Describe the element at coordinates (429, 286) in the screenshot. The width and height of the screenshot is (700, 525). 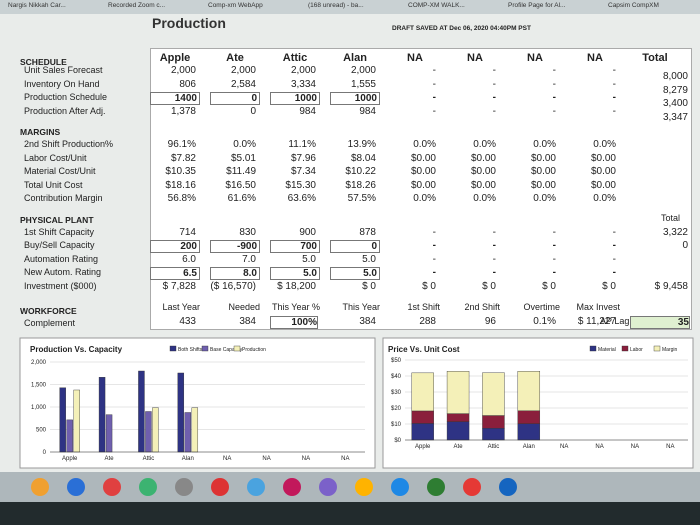
I see `cell-value: $ 0` at that location.